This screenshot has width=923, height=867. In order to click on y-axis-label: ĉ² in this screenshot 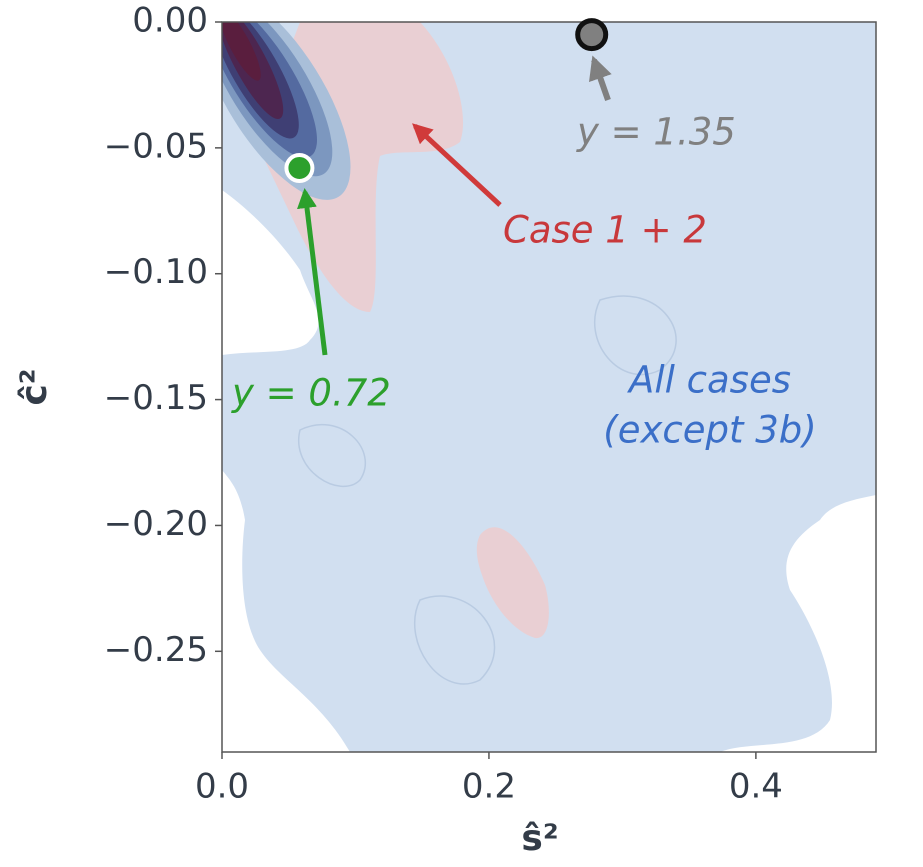, I will do `click(34, 386)`.